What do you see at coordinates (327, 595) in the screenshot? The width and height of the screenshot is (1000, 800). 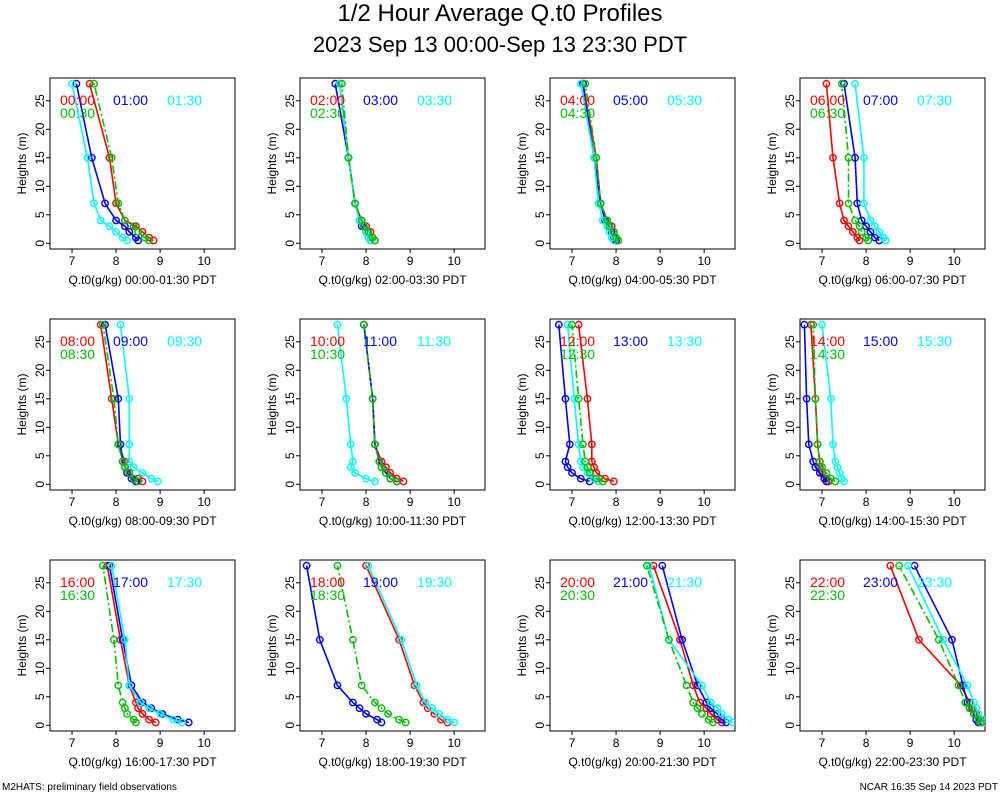 I see `legend-label-18:30: 18:30` at bounding box center [327, 595].